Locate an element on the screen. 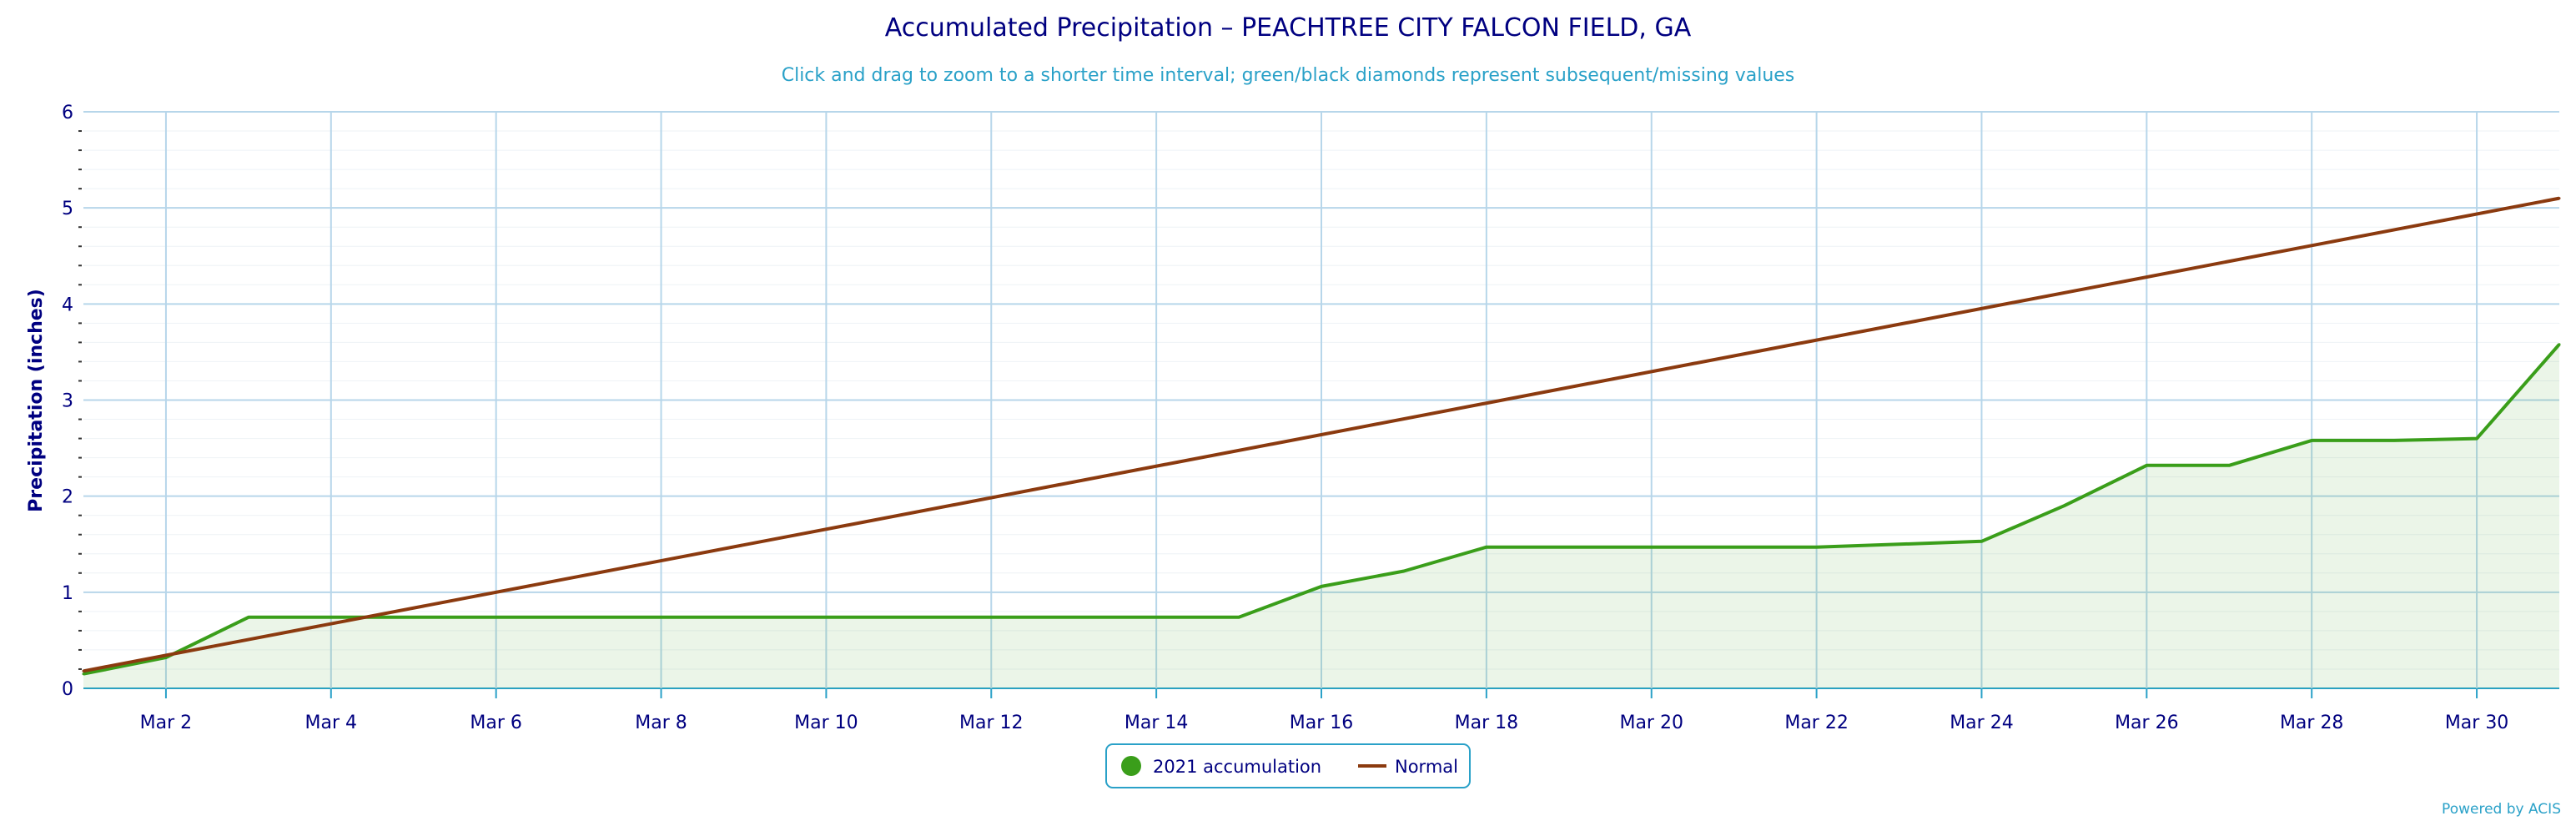 The width and height of the screenshot is (2576, 821). x-tick-label: Mar 28 is located at coordinates (2312, 723).